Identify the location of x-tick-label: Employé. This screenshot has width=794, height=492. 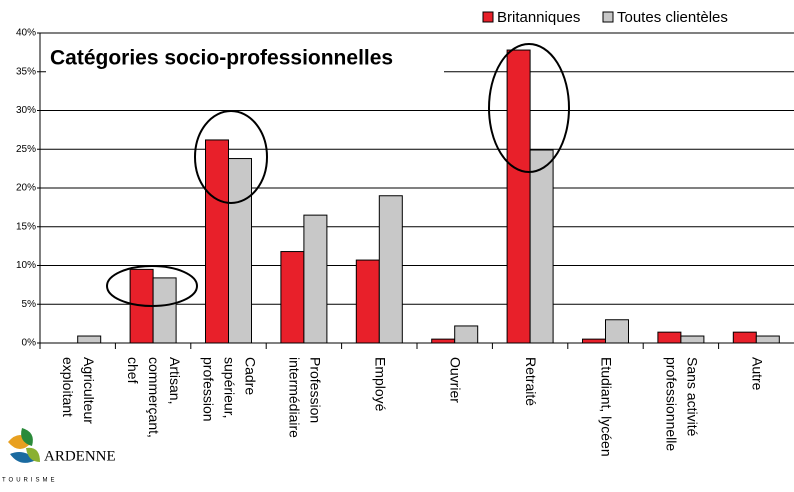
(381, 384).